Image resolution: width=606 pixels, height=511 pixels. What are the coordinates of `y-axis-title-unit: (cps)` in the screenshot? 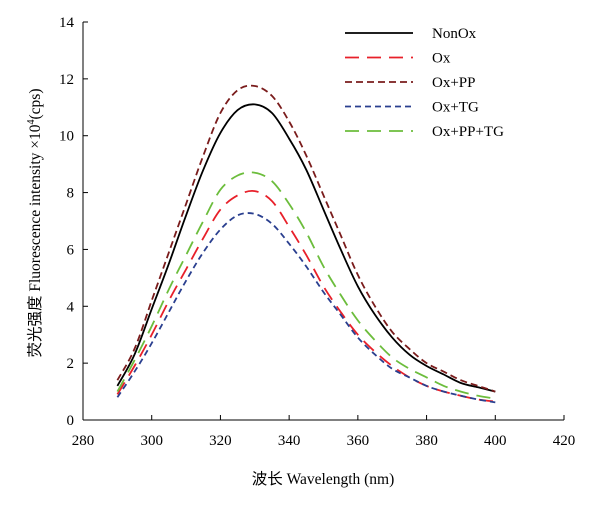 It's located at (35, 103).